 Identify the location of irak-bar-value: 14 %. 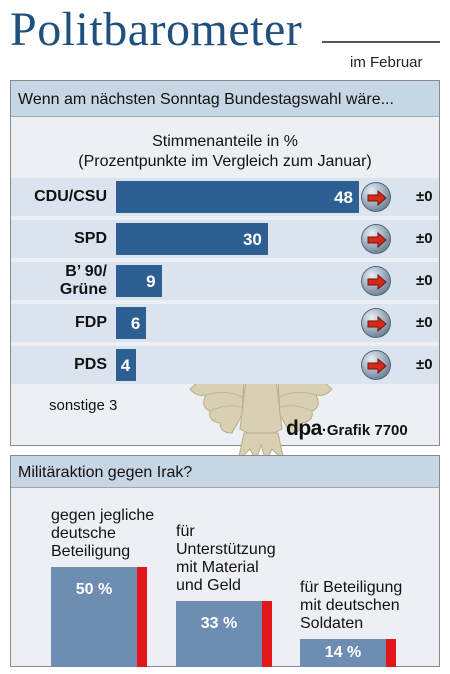
(343, 652).